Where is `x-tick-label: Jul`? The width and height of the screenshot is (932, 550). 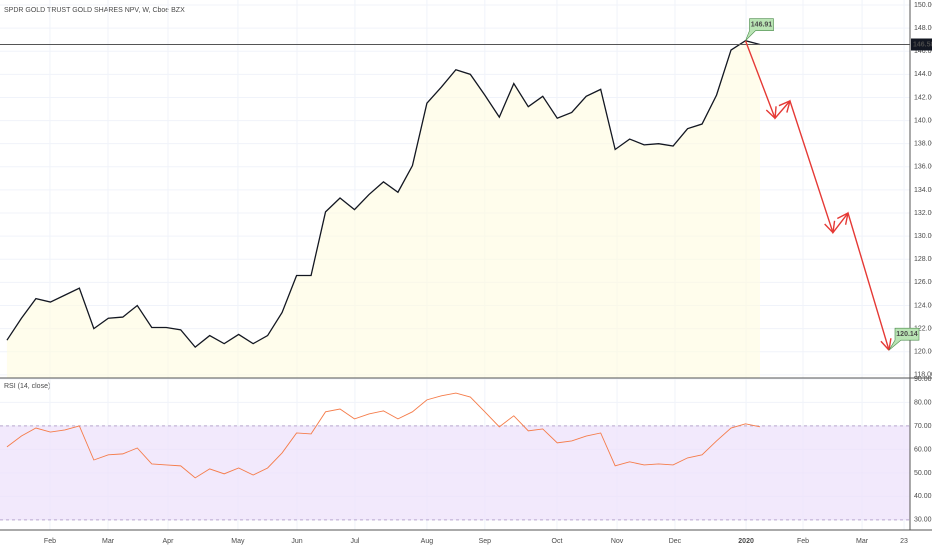 x-tick-label: Jul is located at coordinates (354, 541).